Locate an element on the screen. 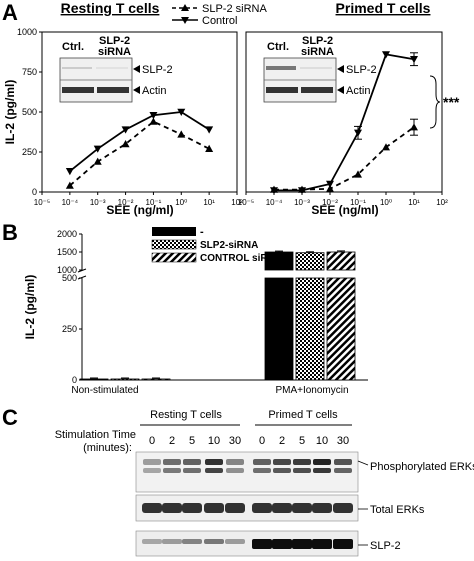 This screenshot has width=474, height=561. blot-band-actin-primed: Actin is located at coordinates (358, 91).